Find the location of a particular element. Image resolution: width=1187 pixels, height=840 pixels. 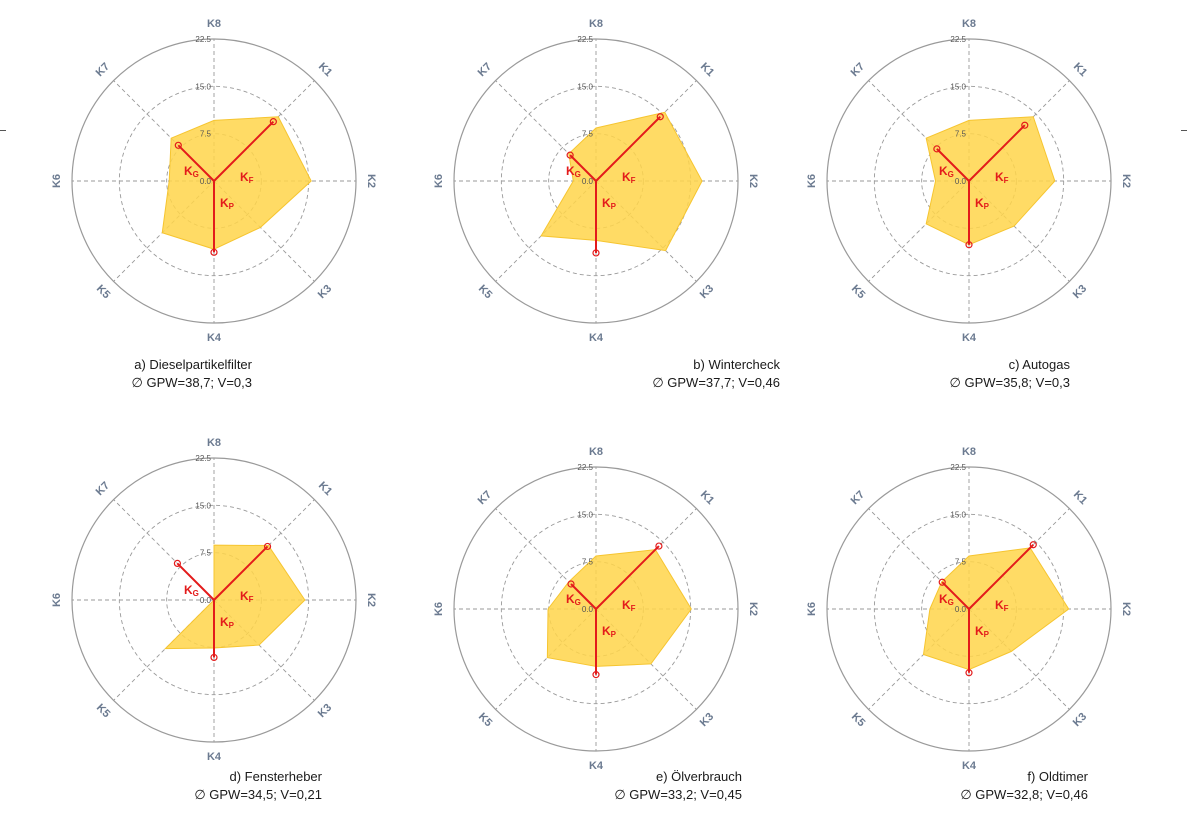

caption-title: e) Ölverbrauch is located at coordinates (699, 776).